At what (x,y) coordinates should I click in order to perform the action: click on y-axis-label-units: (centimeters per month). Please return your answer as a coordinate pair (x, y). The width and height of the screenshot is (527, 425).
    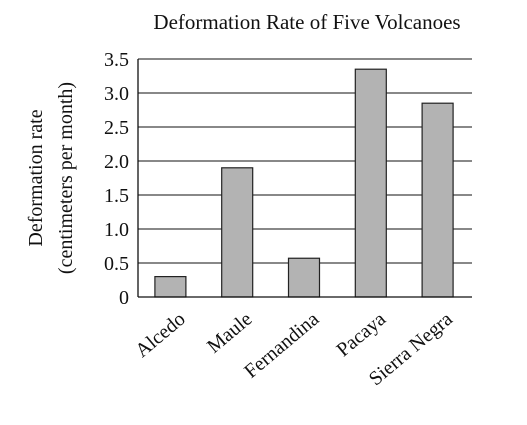
    Looking at the image, I should click on (66, 178).